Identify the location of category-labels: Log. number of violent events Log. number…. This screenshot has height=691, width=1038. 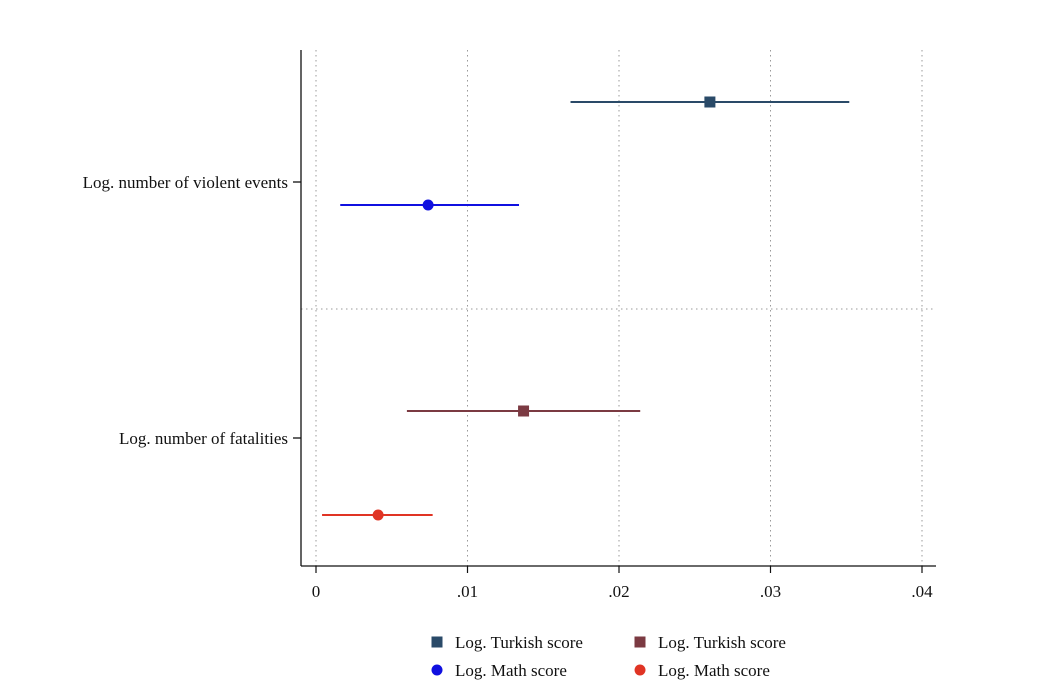
(192, 310).